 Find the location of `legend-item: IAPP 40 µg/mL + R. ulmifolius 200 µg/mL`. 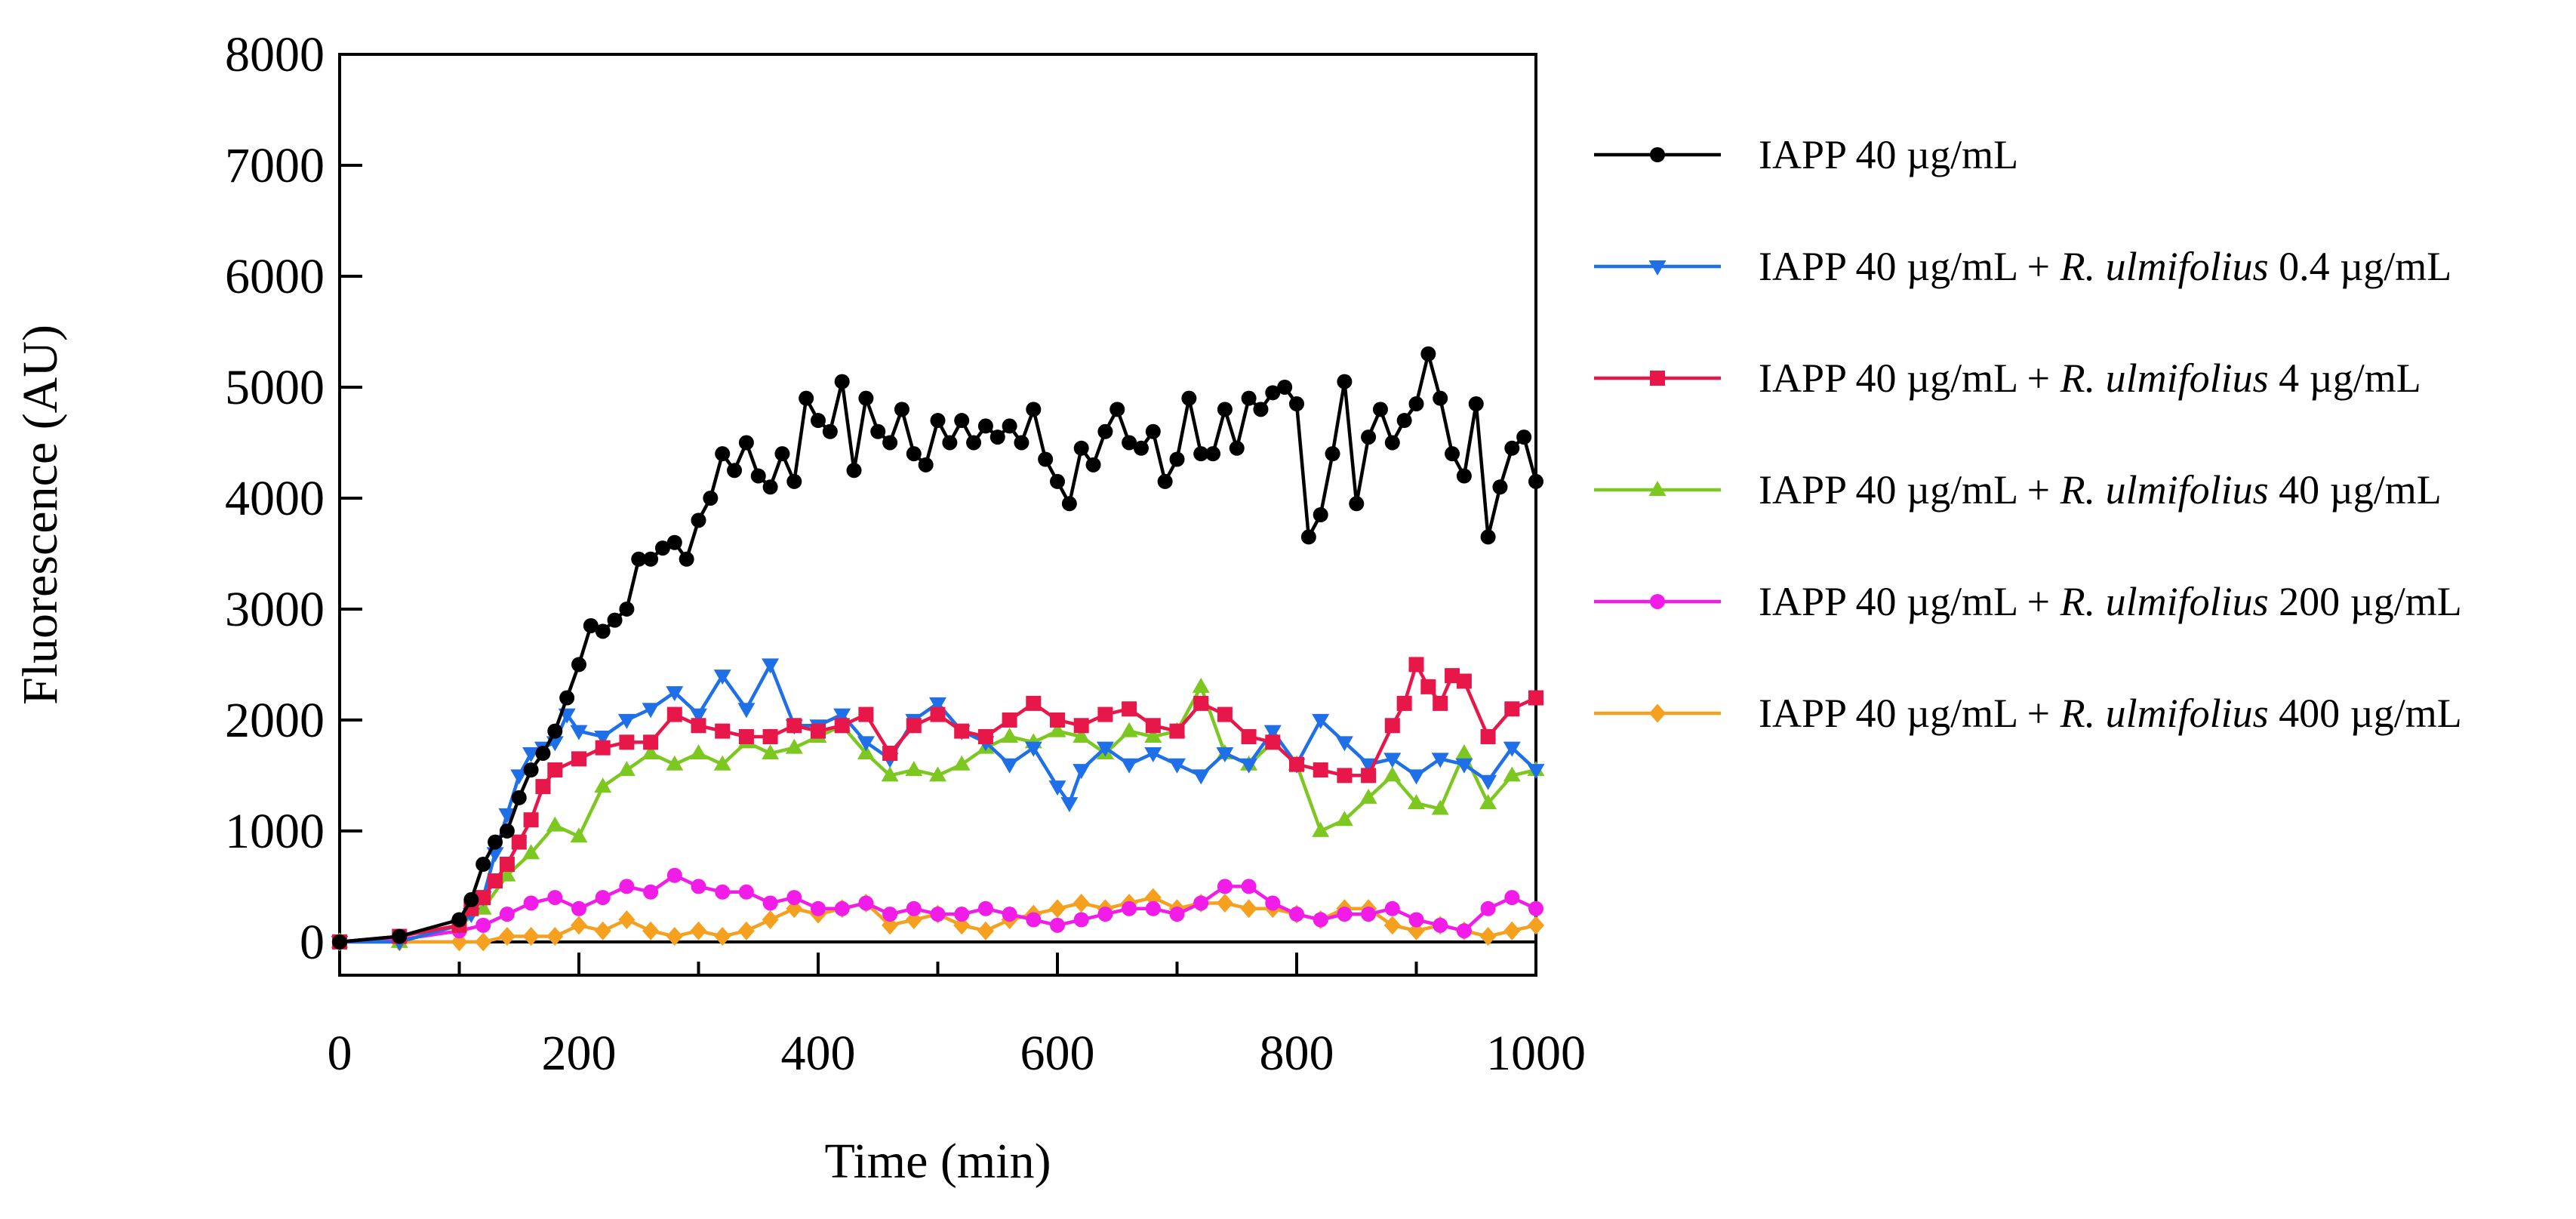

legend-item: IAPP 40 µg/mL + R. ulmifolius 200 µg/mL is located at coordinates (2028, 601).